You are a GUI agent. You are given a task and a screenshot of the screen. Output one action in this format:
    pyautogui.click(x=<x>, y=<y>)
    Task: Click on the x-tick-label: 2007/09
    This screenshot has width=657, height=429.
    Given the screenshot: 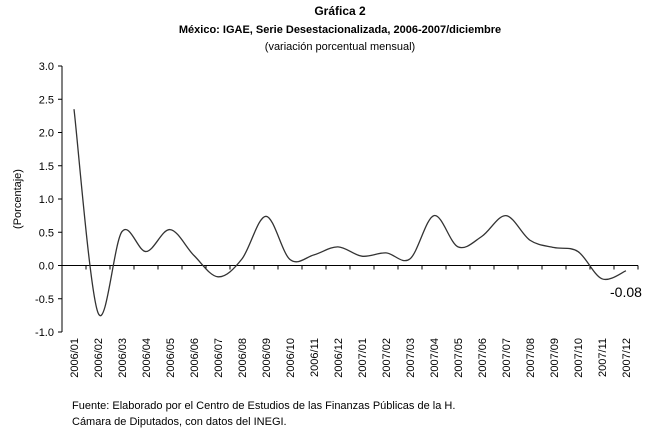 What is the action you would take?
    pyautogui.click(x=555, y=358)
    